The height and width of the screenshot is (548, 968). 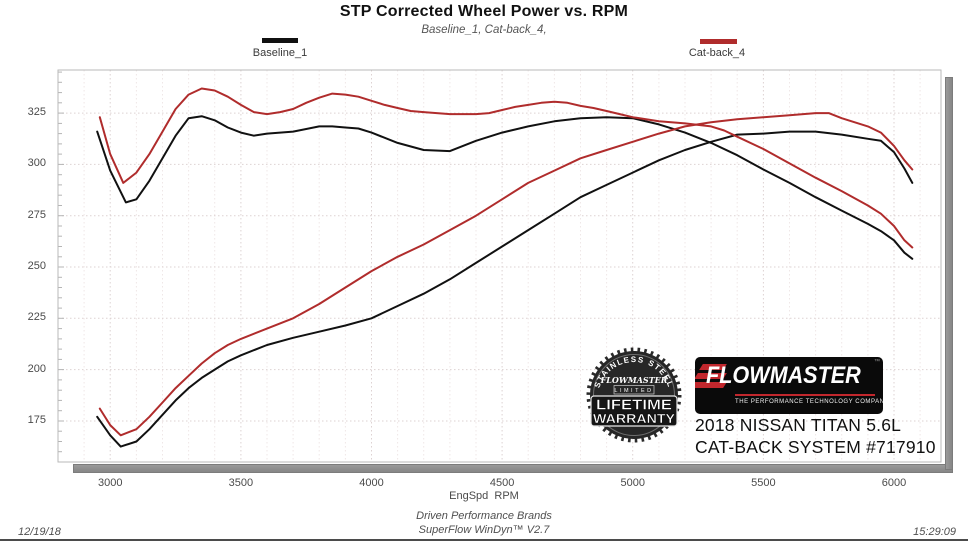 What do you see at coordinates (36, 368) in the screenshot?
I see `y-tick-label: 200` at bounding box center [36, 368].